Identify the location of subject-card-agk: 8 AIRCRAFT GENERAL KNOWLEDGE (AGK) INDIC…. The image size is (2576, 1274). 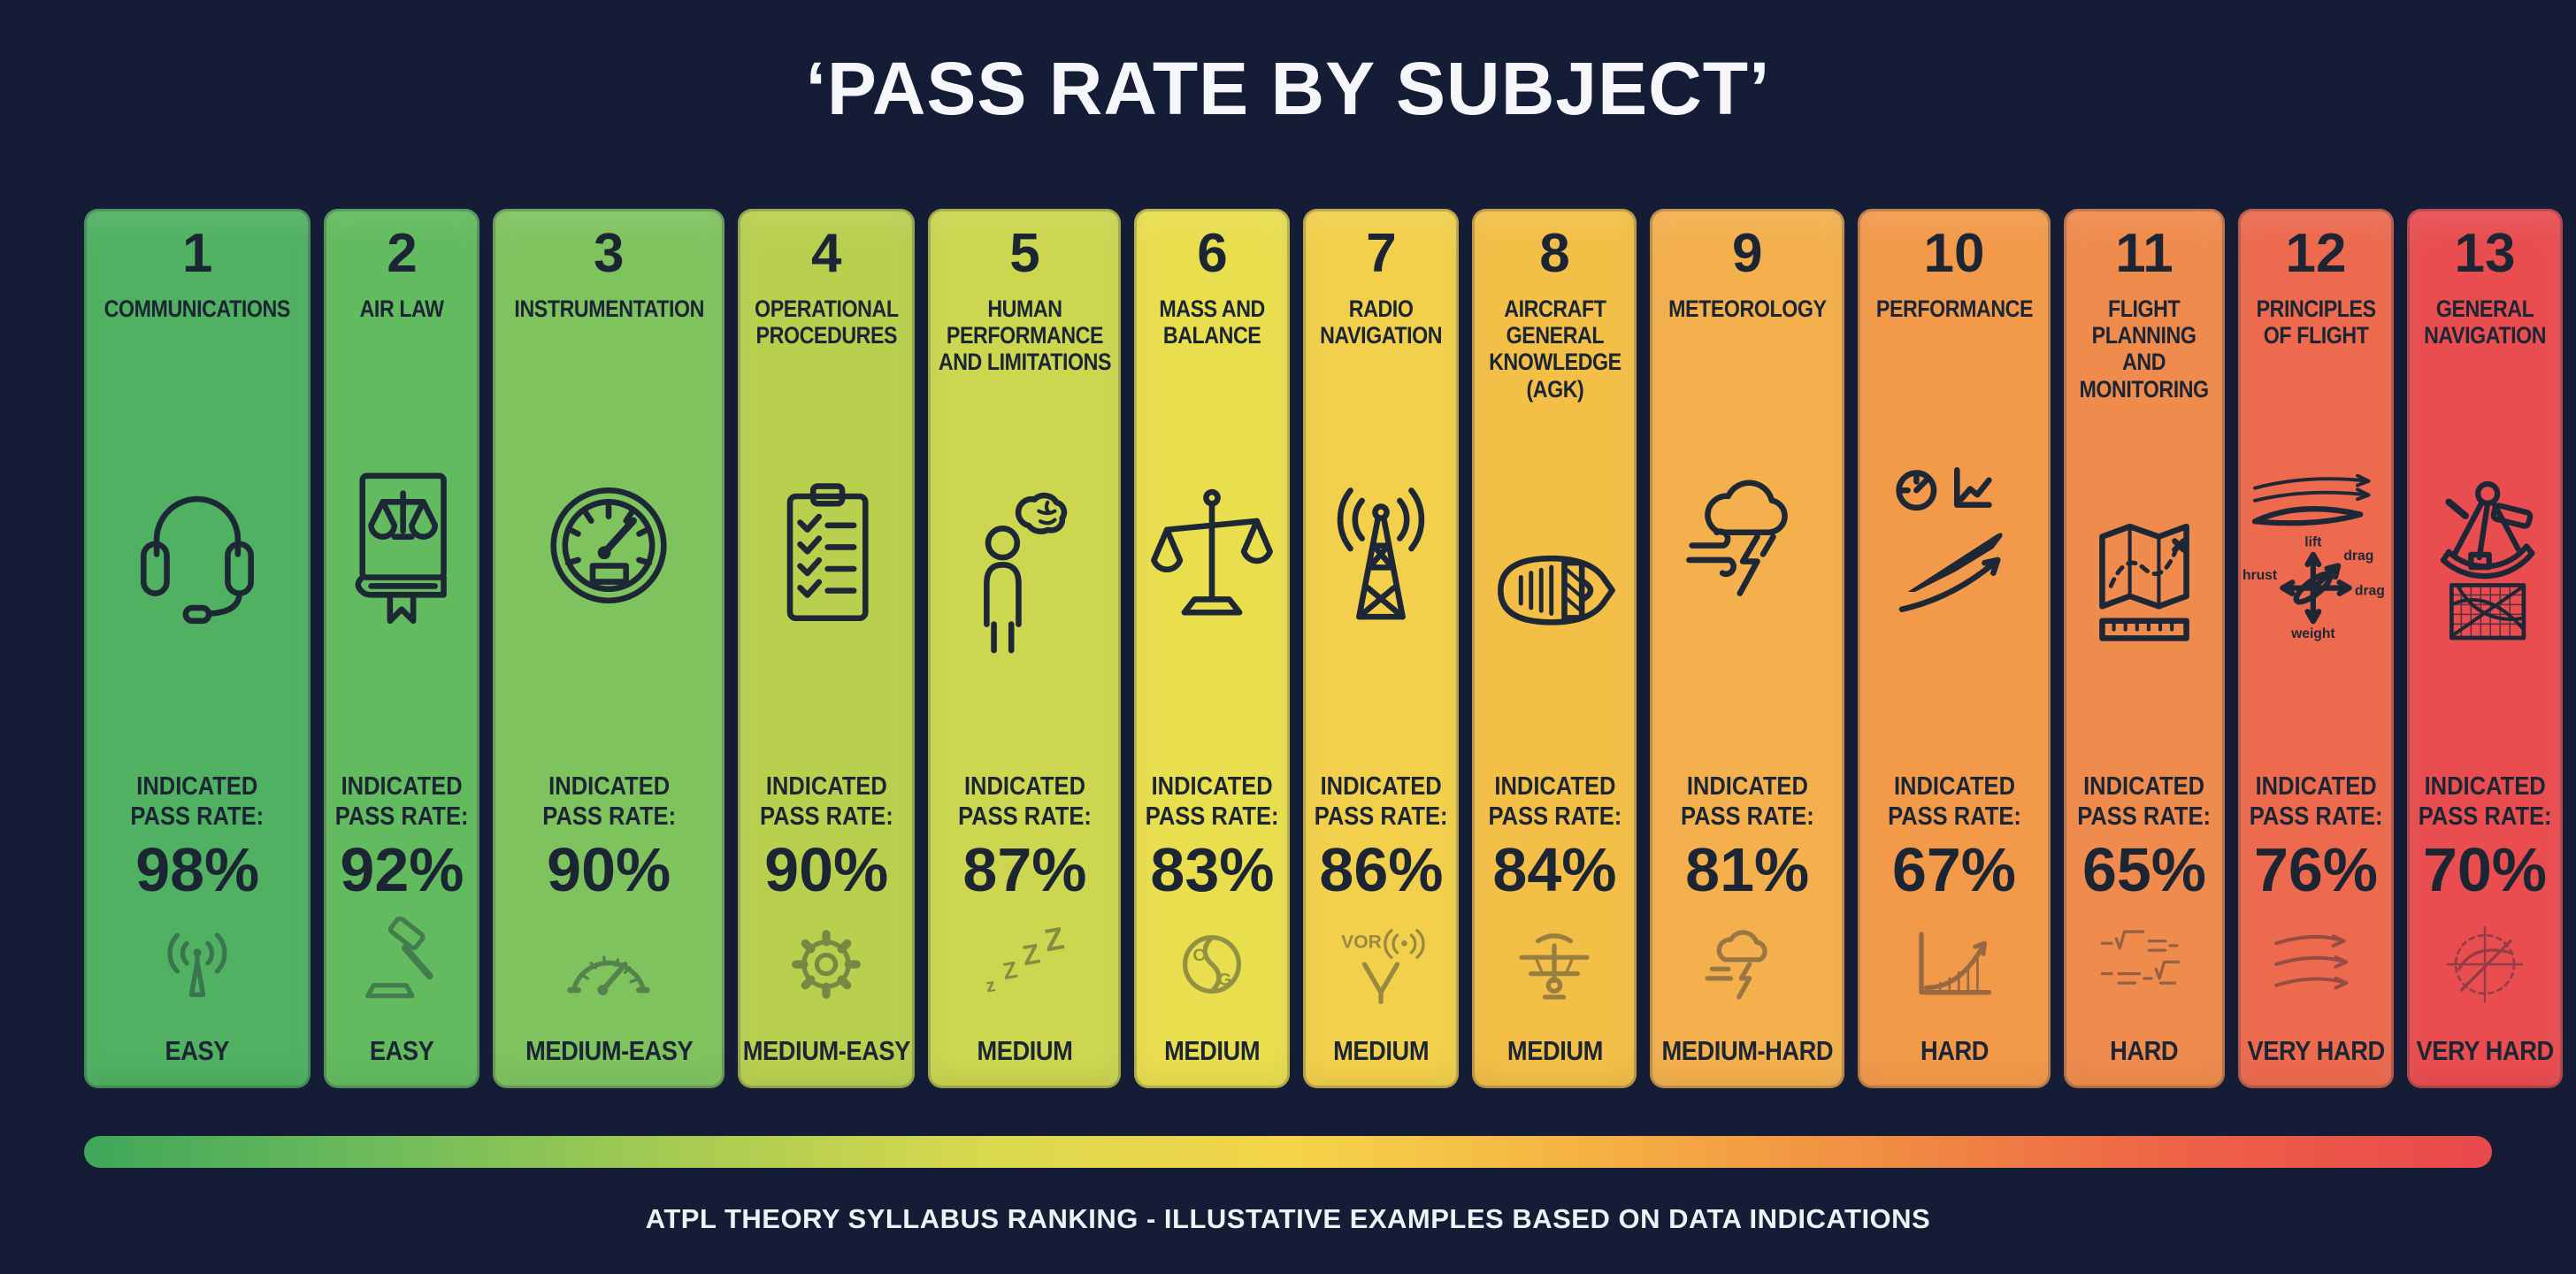
(1554, 648).